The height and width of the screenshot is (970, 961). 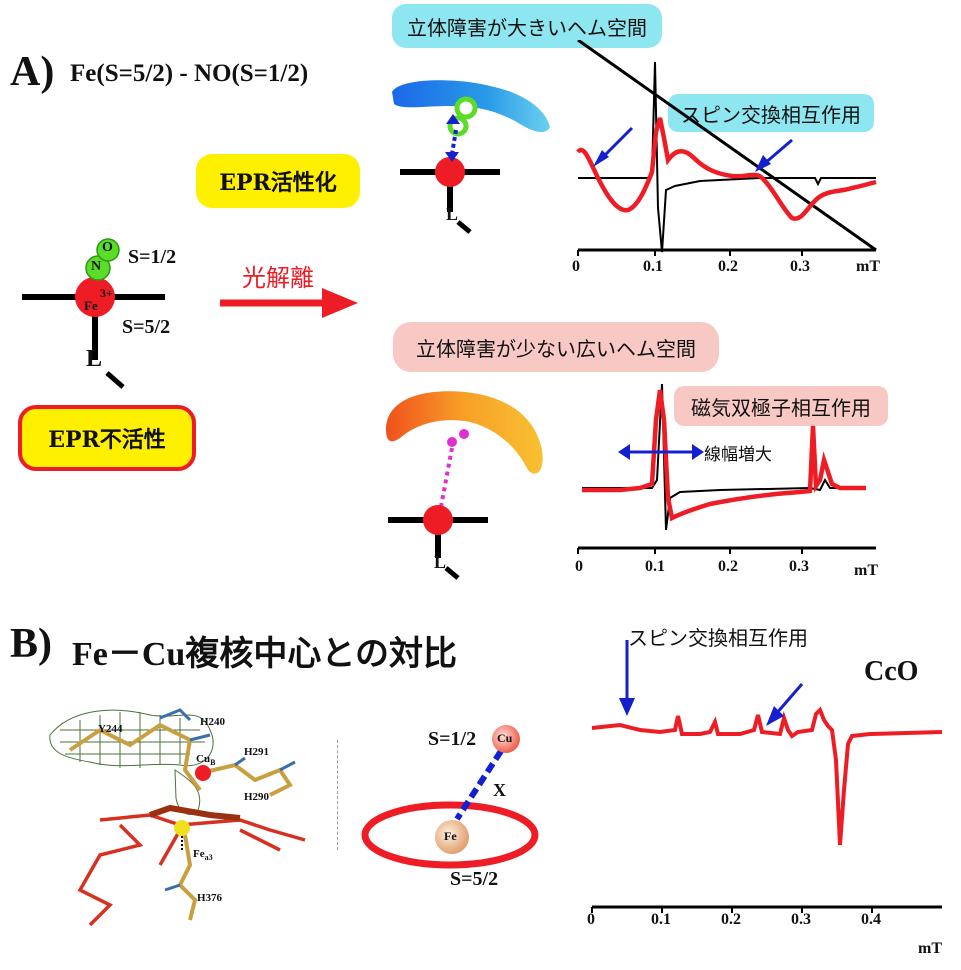 I want to click on badge-dipolar: 磁気双極子相互作用, so click(x=781, y=406).